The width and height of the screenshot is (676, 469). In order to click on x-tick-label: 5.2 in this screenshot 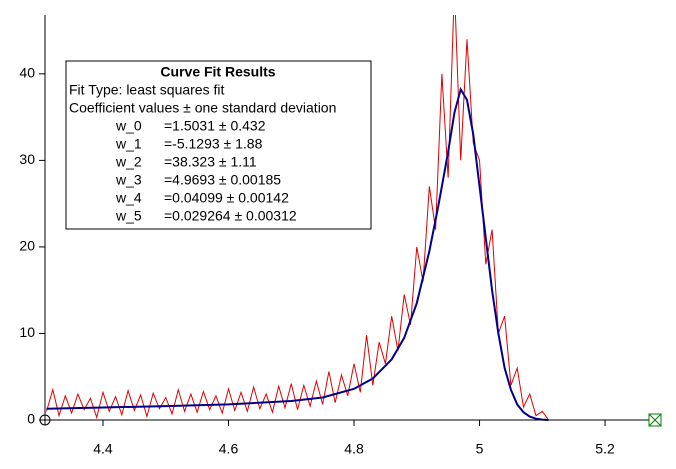, I will do `click(605, 449)`.